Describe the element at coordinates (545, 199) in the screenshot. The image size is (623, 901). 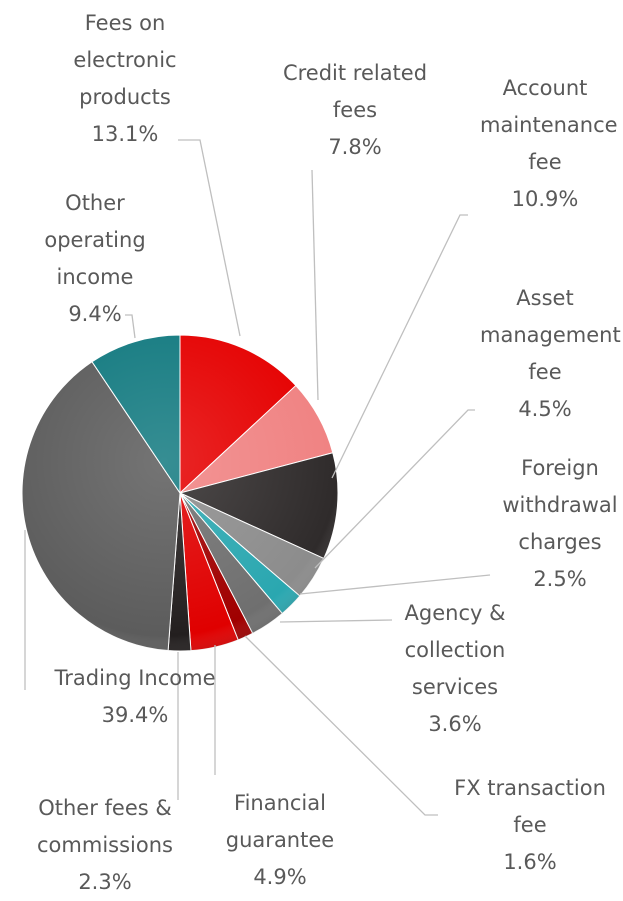
I see `value-label: 10.9%` at that location.